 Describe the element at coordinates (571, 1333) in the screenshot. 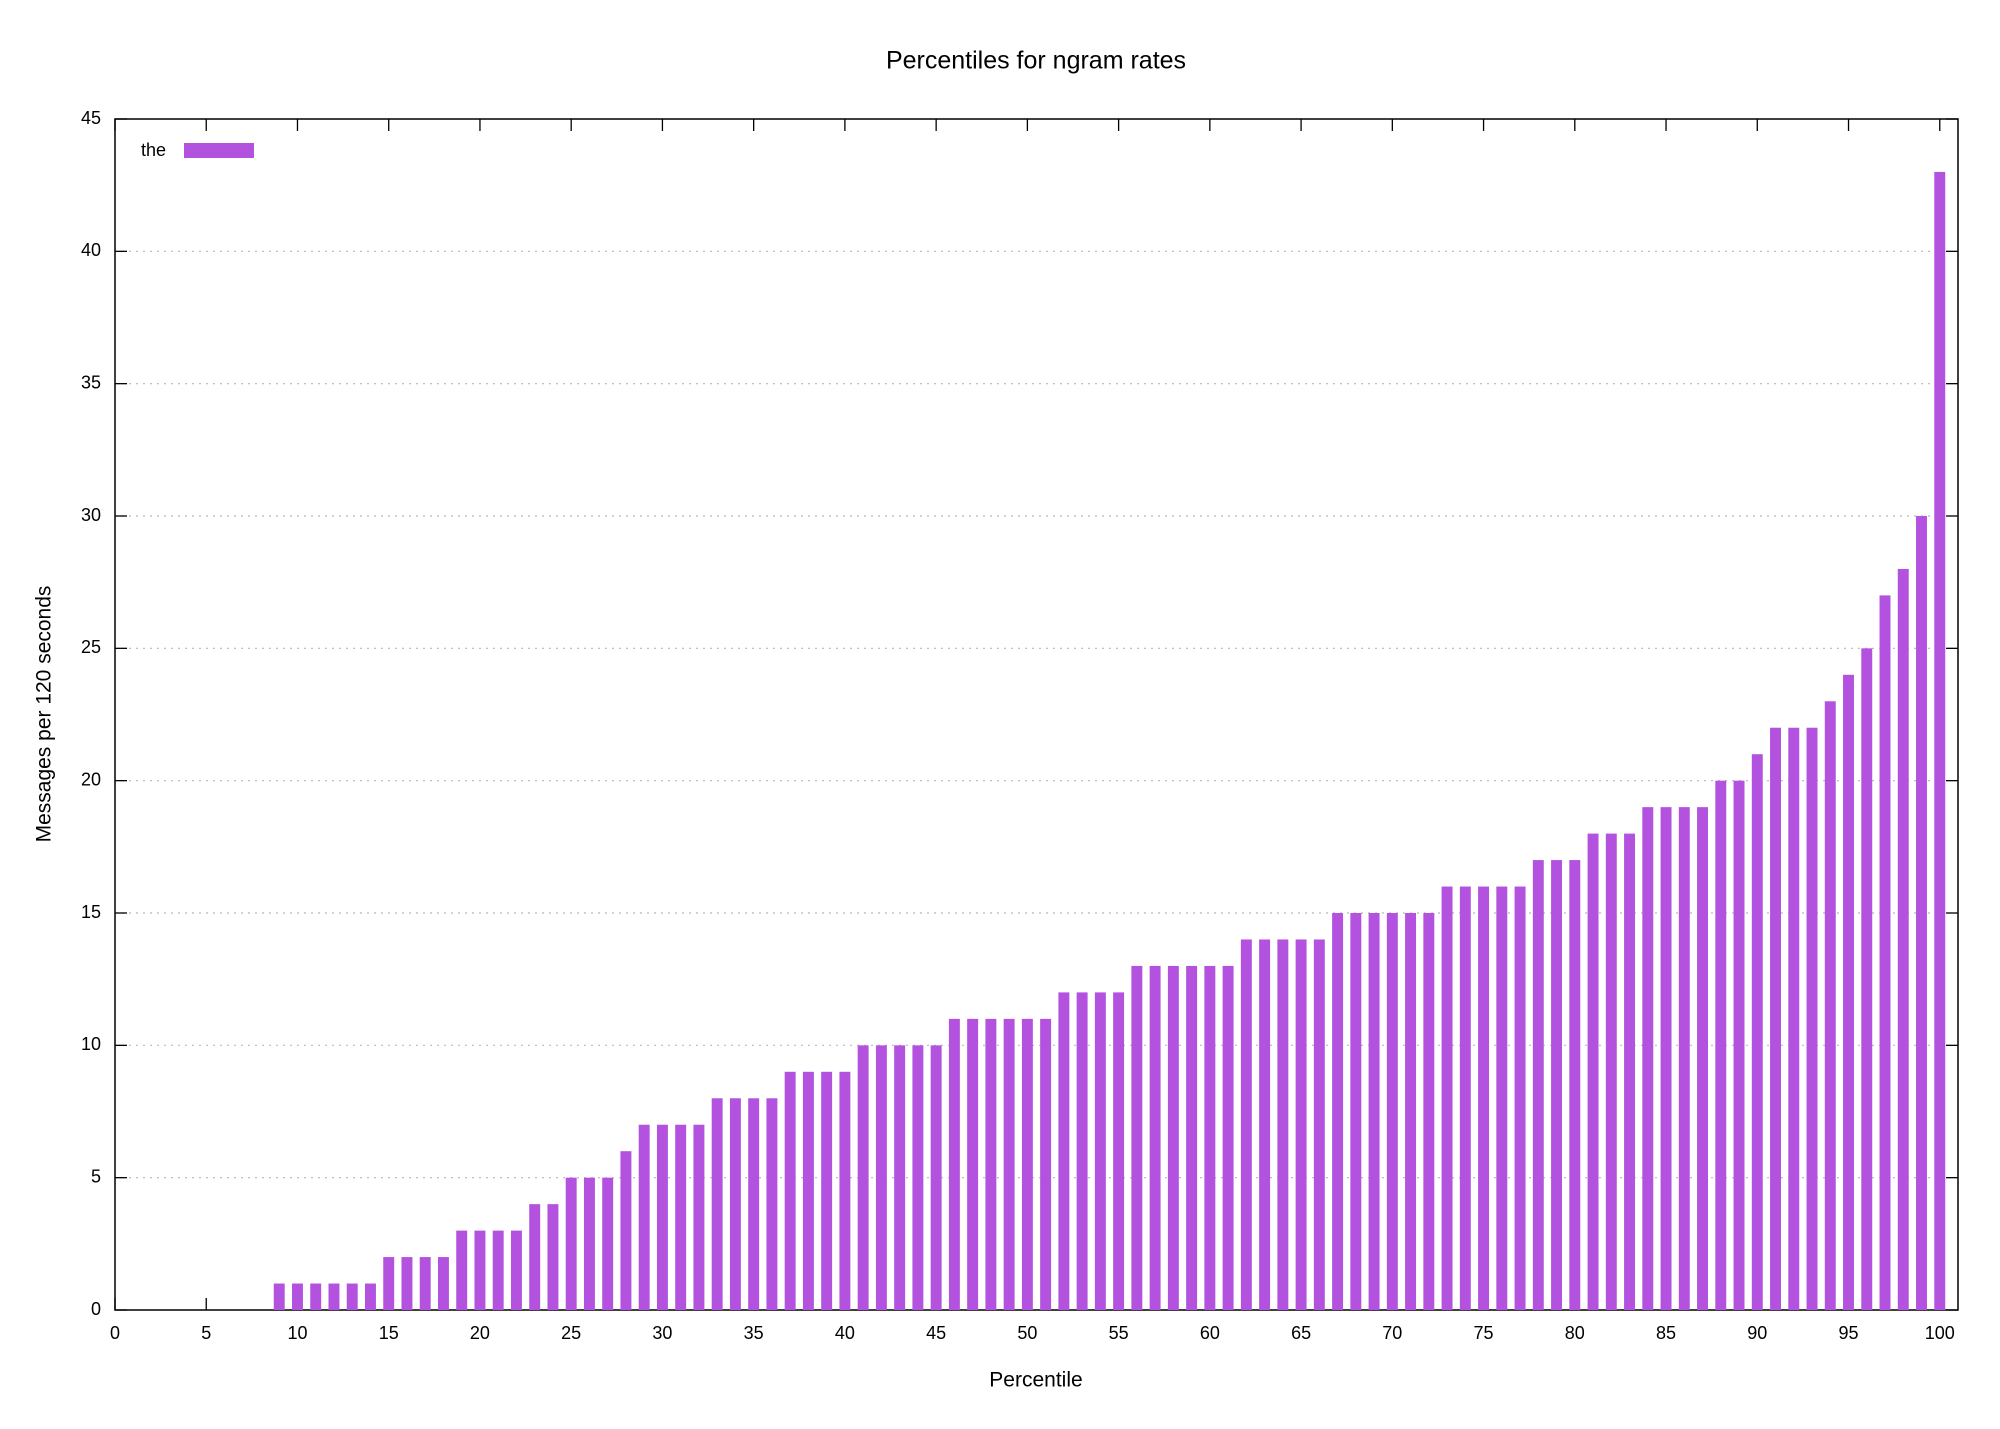

I see `x-tick-label: 25` at that location.